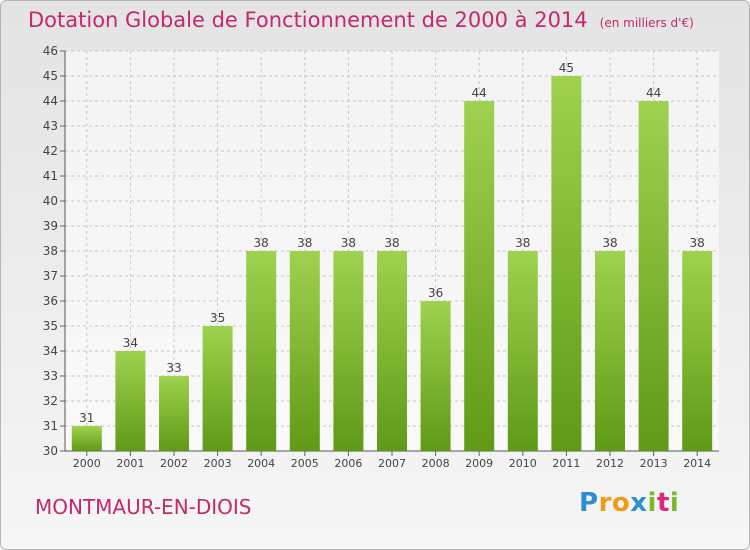 This screenshot has height=550, width=750. What do you see at coordinates (566, 463) in the screenshot?
I see `x-tick-label: 2011` at bounding box center [566, 463].